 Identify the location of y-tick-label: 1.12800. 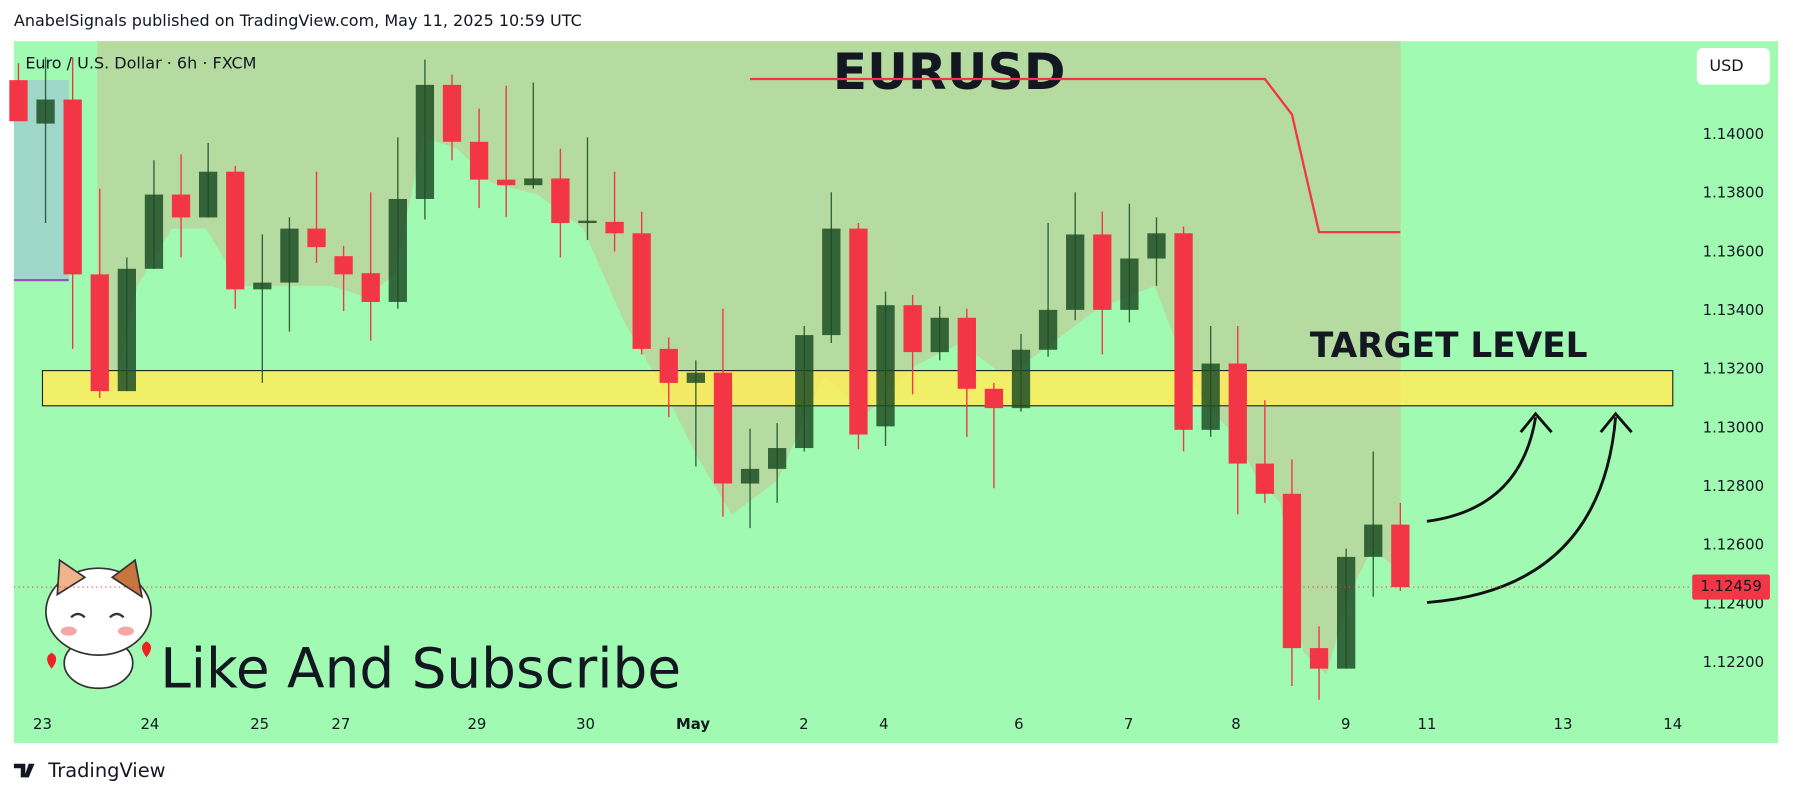
(1733, 486).